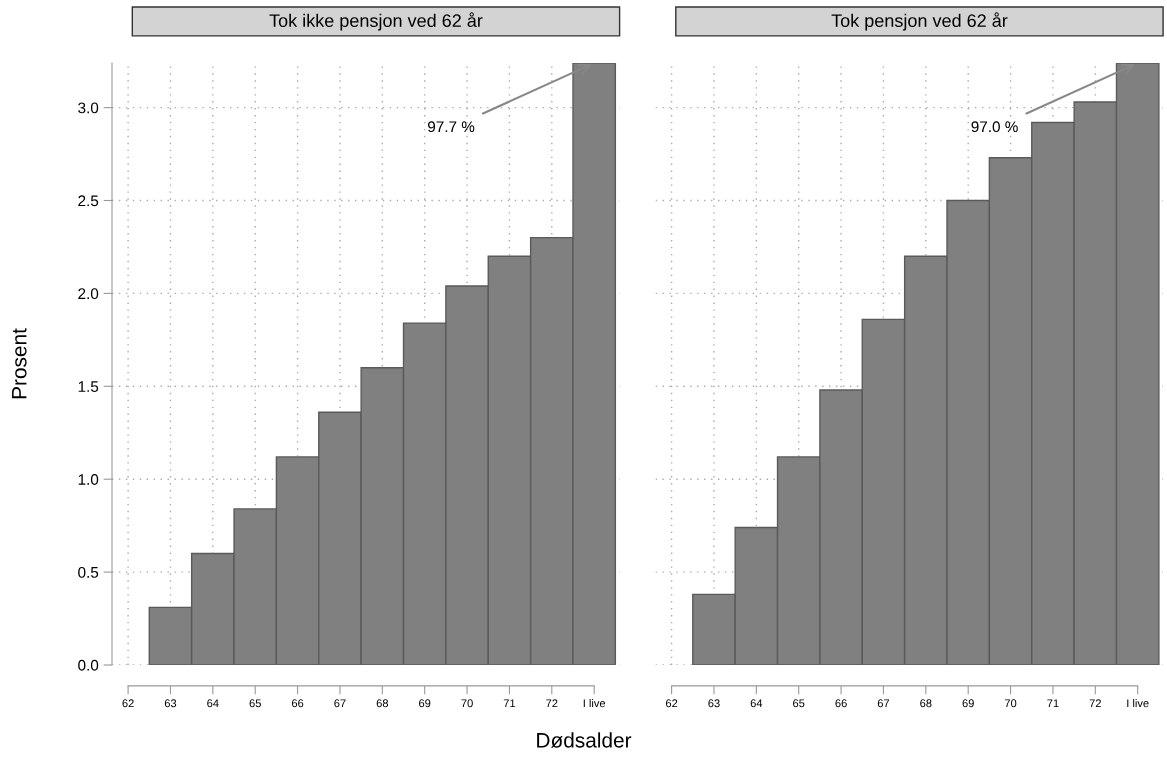 This screenshot has width=1167, height=765. Describe the element at coordinates (451, 127) in the screenshot. I see `annotation: 97.7 %` at that location.